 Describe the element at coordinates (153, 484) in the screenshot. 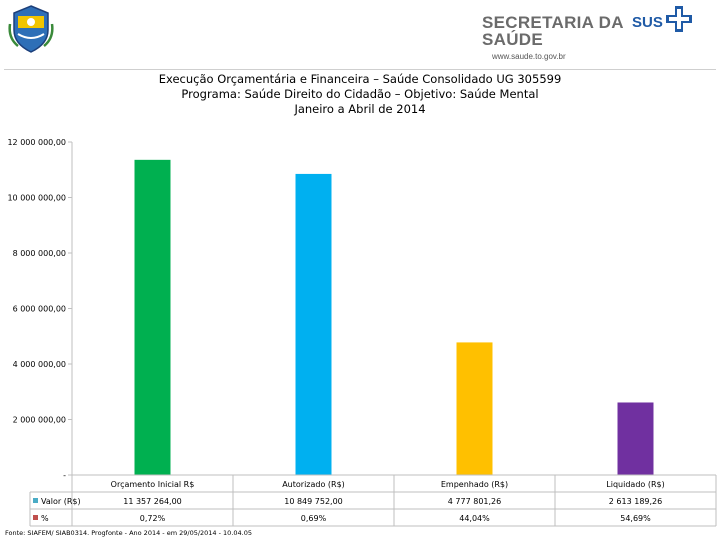

I see `category-label: Orçamento Inicial R$` at that location.